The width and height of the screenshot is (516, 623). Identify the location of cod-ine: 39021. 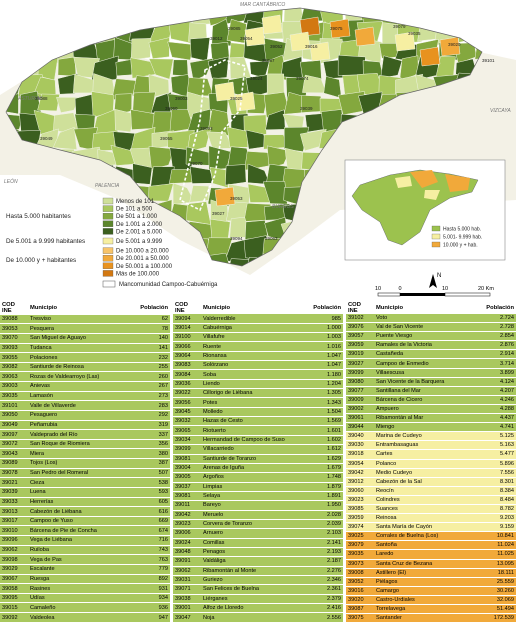
(14, 482).